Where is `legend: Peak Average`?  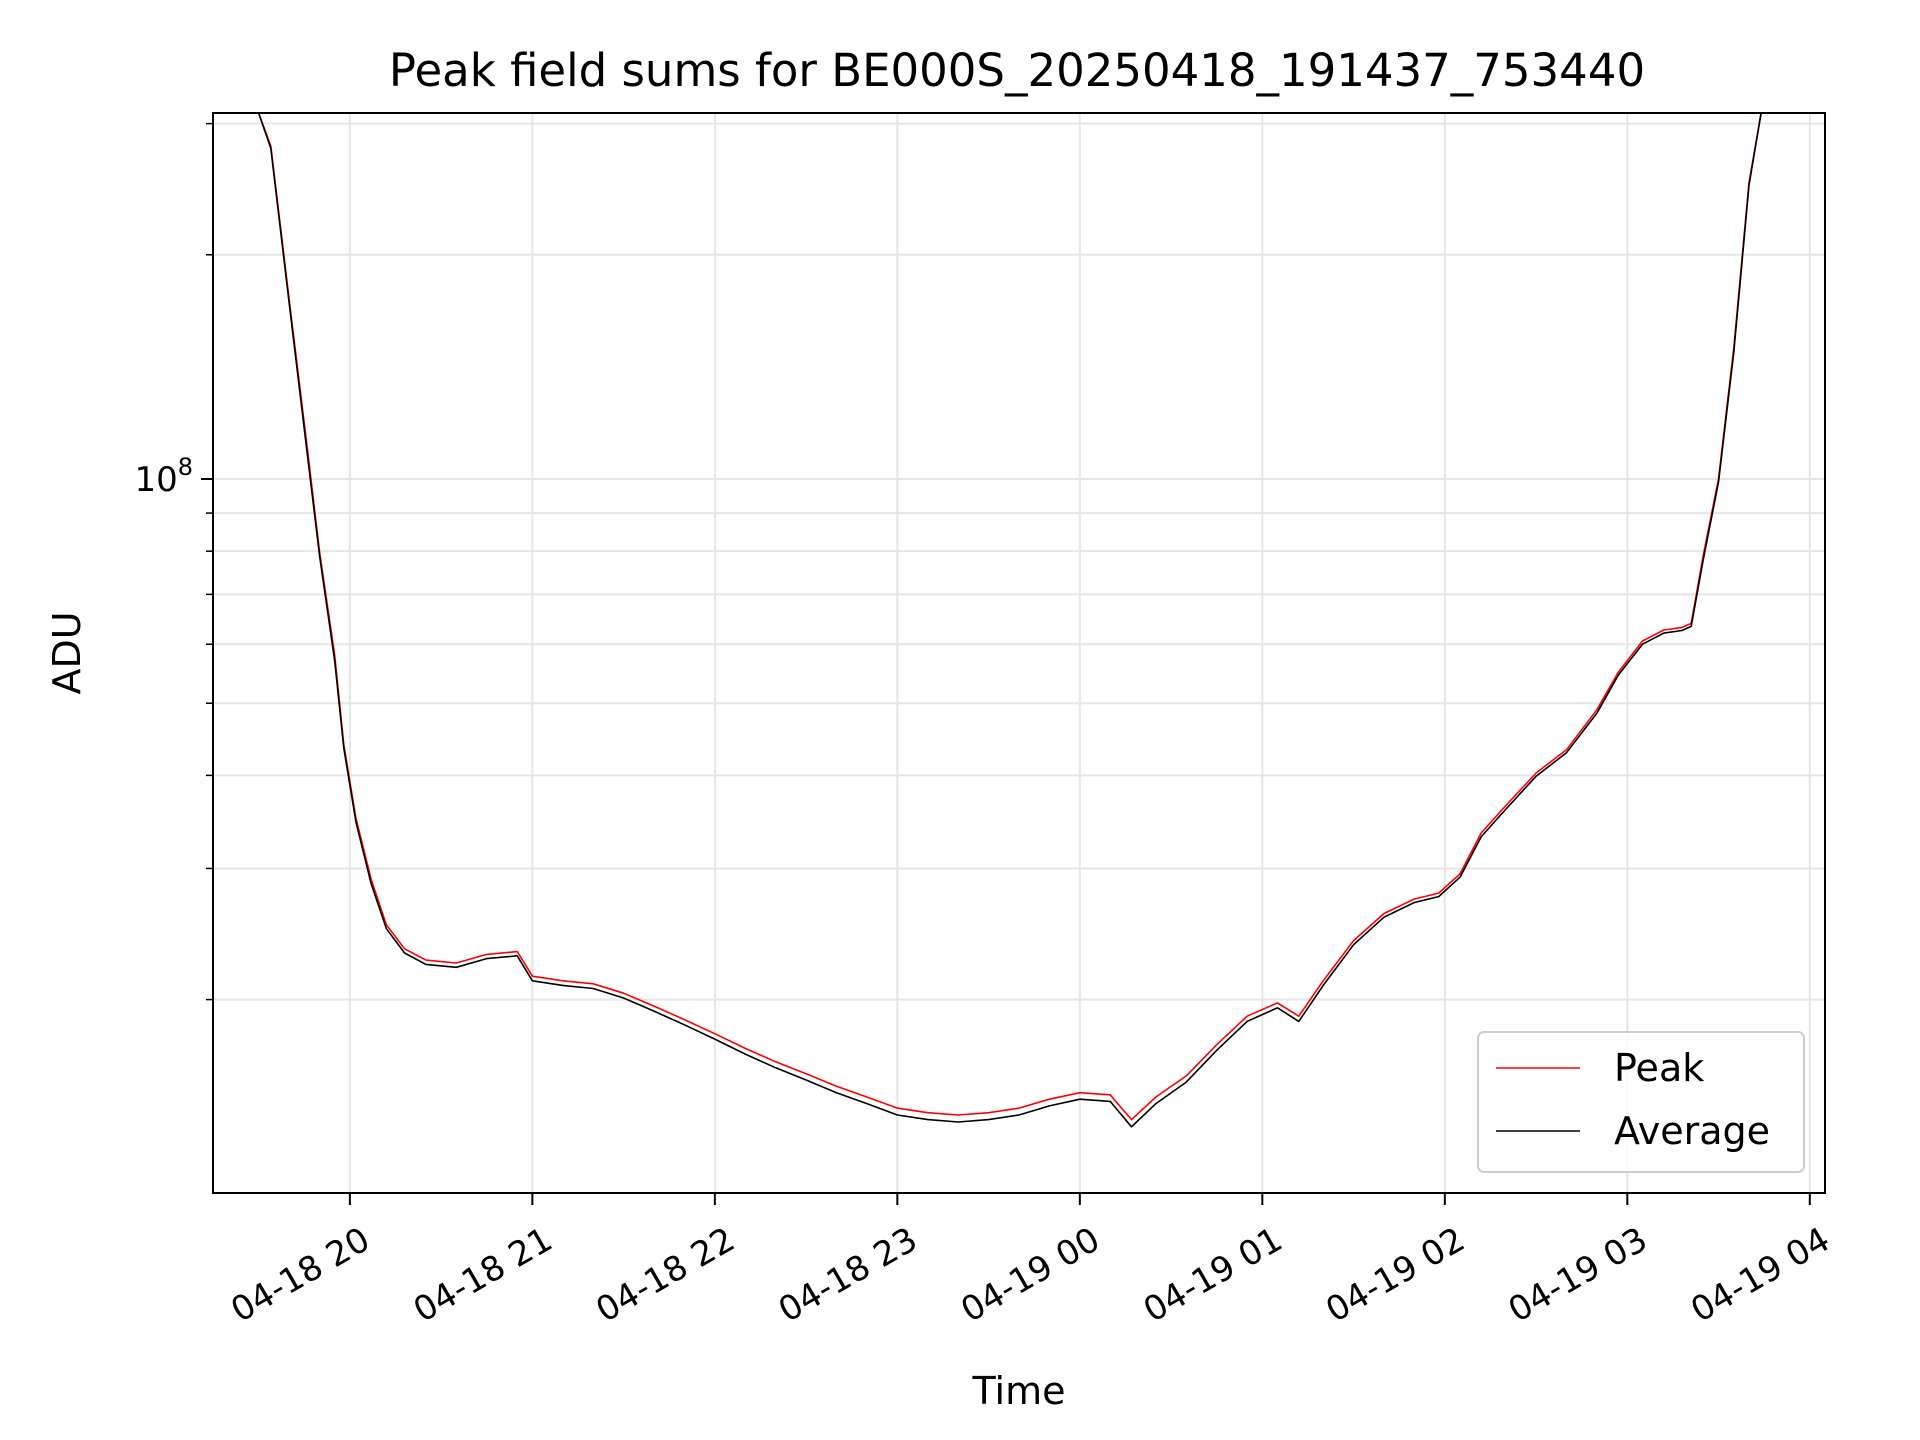
legend: Peak Average is located at coordinates (1641, 1102).